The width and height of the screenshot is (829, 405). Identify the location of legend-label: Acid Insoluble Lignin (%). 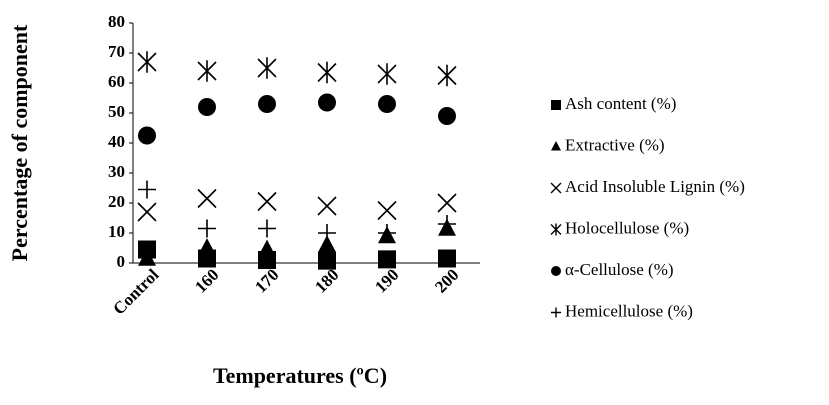
(655, 186).